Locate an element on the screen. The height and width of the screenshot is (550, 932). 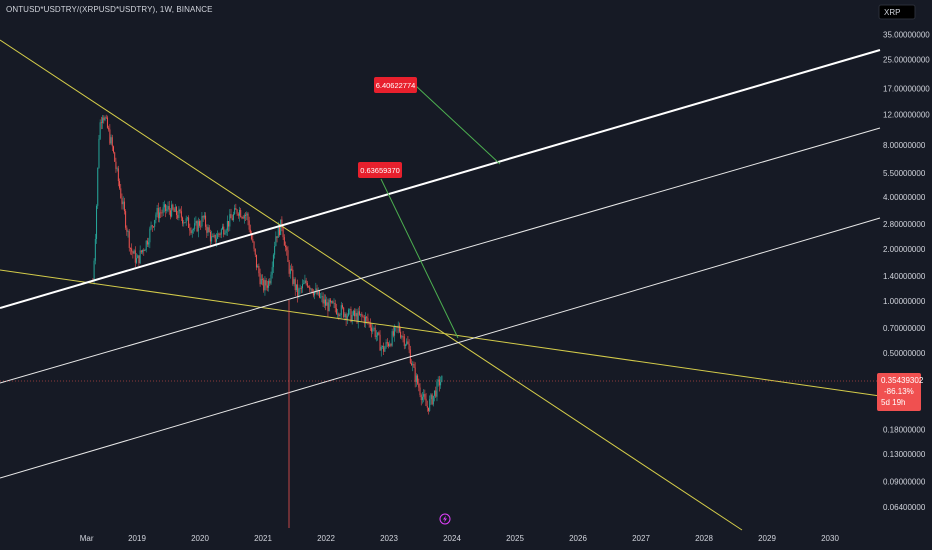
y-tick-label: 35.00000000 is located at coordinates (906, 34).